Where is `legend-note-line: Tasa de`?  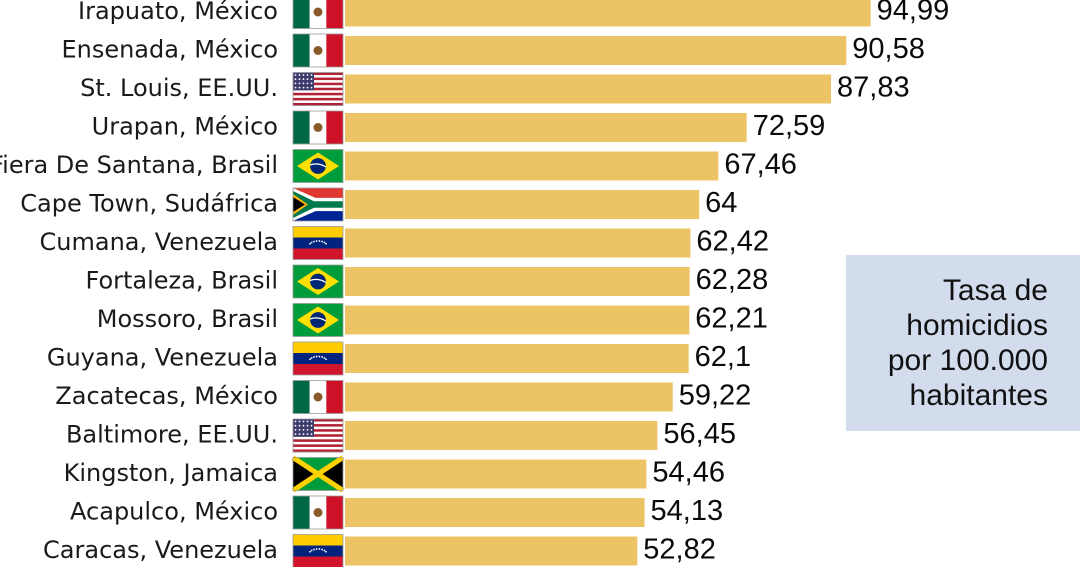
legend-note-line: Tasa de is located at coordinates (995, 290).